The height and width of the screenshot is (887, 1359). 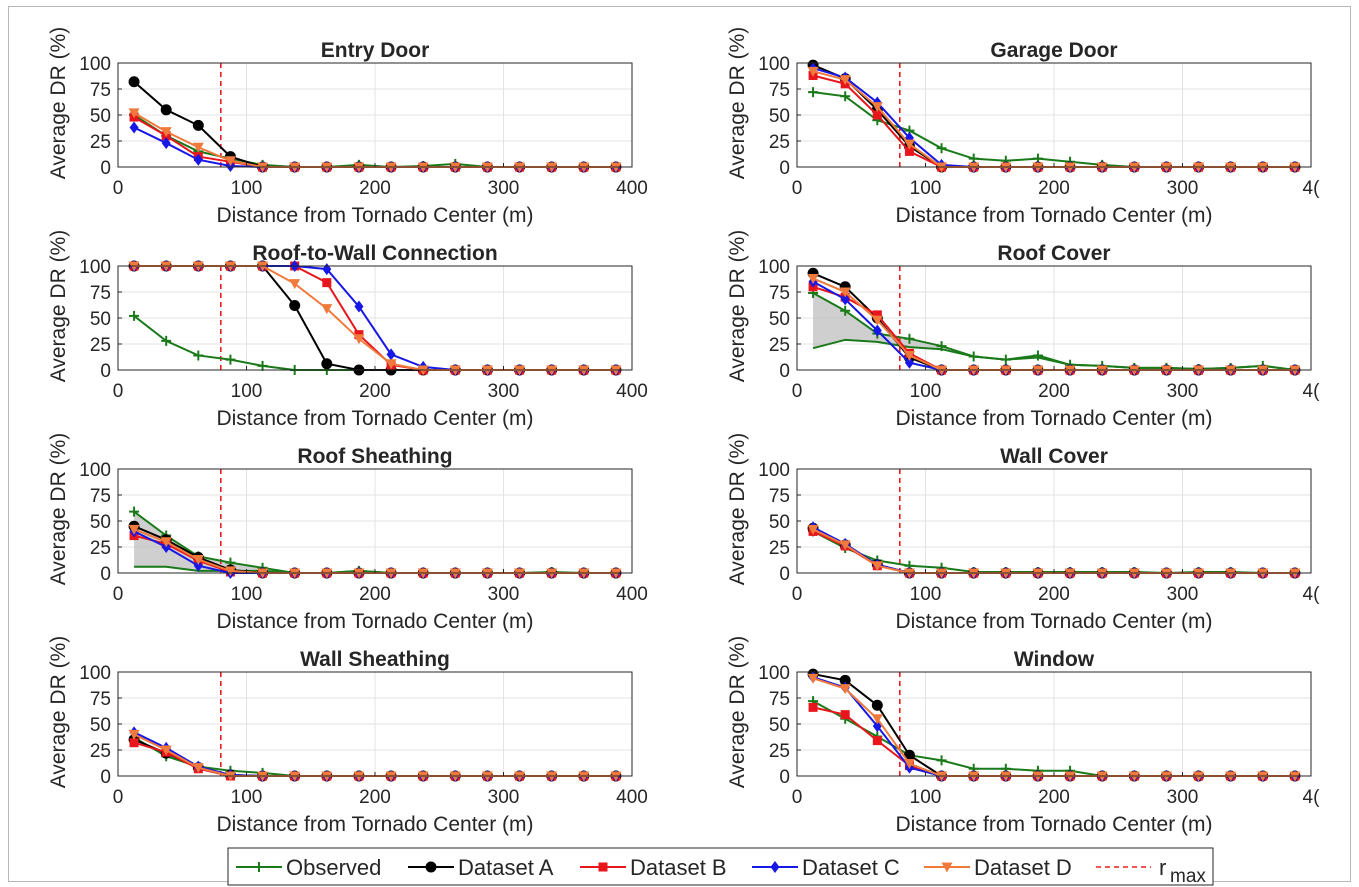 I want to click on legend-label: Observed, so click(x=333, y=867).